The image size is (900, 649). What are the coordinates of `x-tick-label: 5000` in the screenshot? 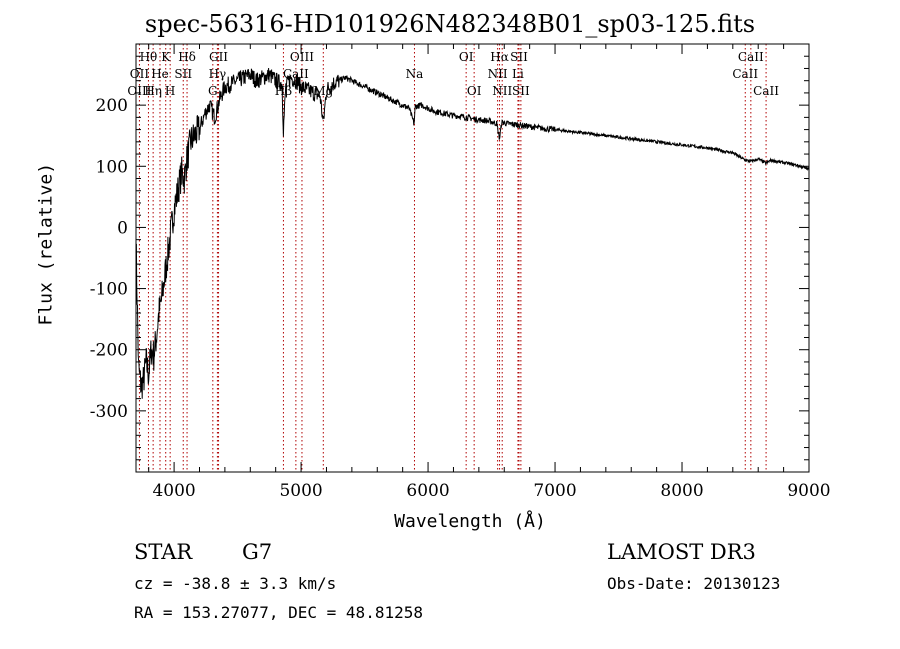 It's located at (300, 491).